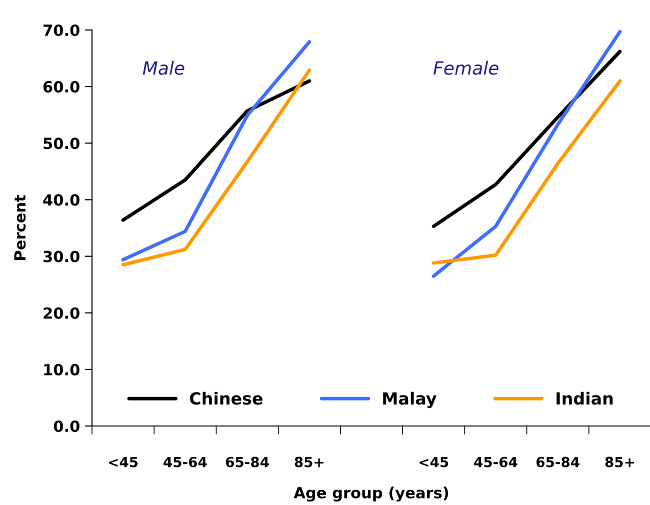  What do you see at coordinates (62, 370) in the screenshot?
I see `y-tick-label: 10.0` at bounding box center [62, 370].